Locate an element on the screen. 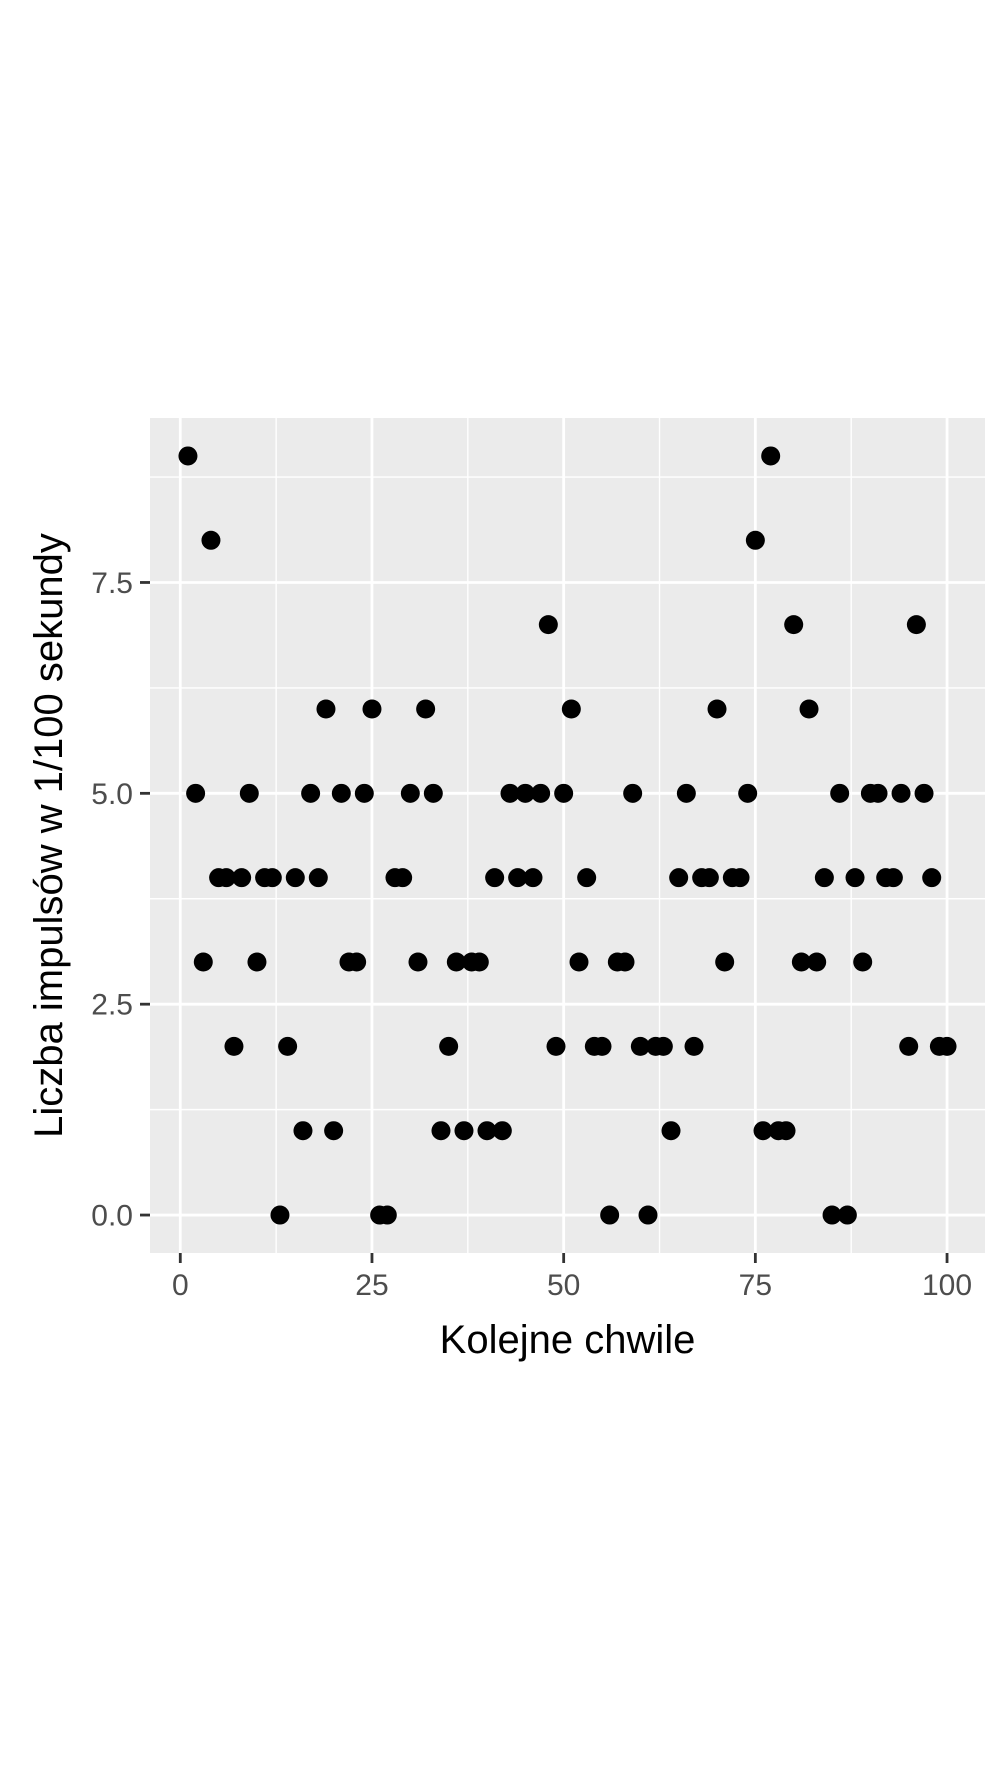 This screenshot has height=1775, width=1003. y-tick-label: 7.5 is located at coordinates (112, 583).